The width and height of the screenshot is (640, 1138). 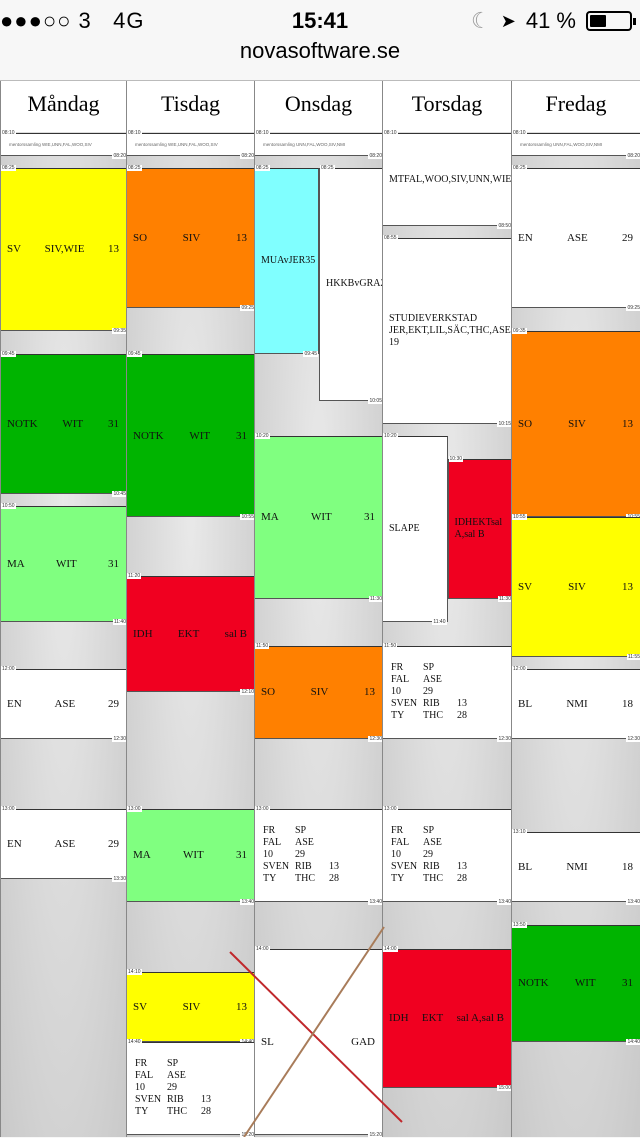 I want to click on lesson-teacher: NMI, so click(x=577, y=866).